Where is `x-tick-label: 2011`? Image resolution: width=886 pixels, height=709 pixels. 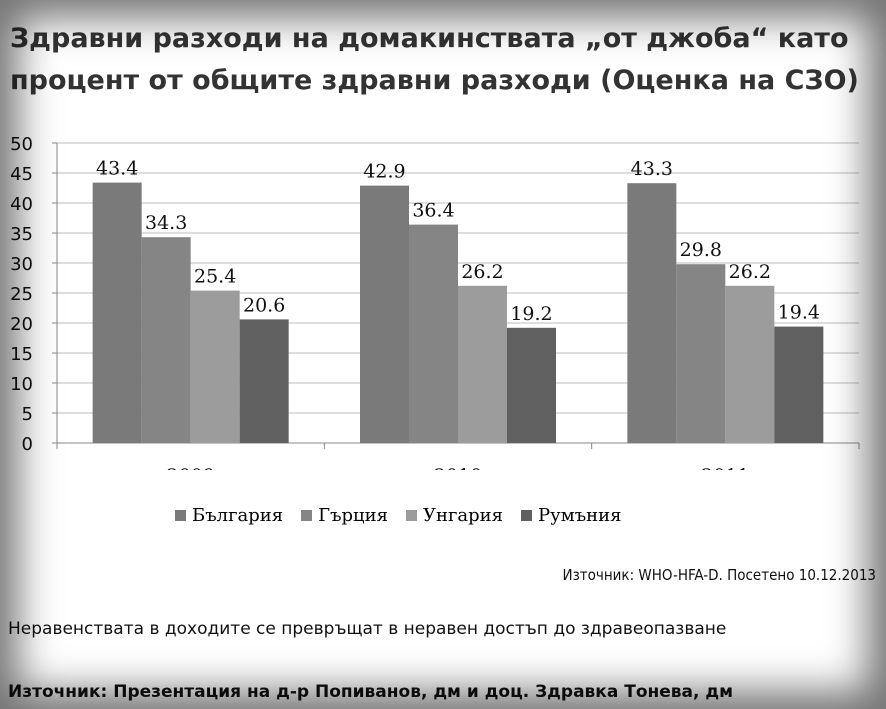 x-tick-label: 2011 is located at coordinates (725, 467).